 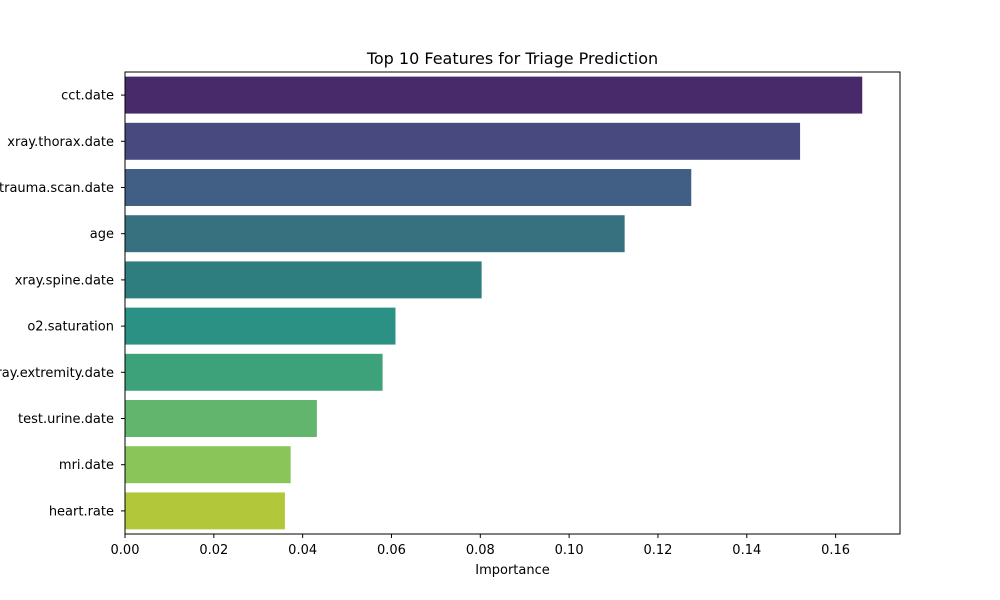 What do you see at coordinates (57, 188) in the screenshot?
I see `y-tick-label: trauma.scan.date` at bounding box center [57, 188].